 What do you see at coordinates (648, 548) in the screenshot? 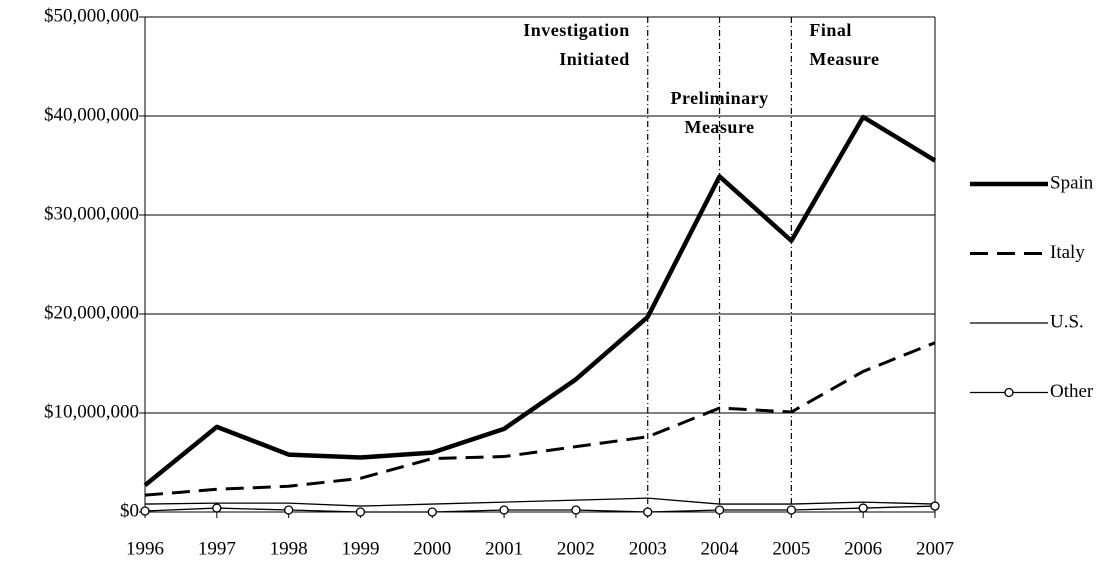
I see `x-tick-label: 2003` at bounding box center [648, 548].